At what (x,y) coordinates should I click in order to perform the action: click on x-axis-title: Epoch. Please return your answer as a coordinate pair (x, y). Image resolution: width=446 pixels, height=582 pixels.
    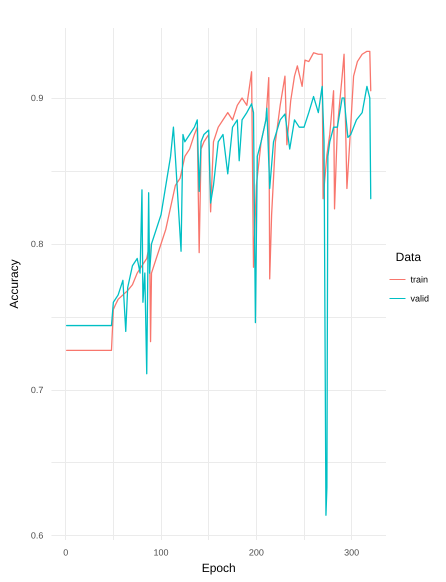
    Looking at the image, I should click on (219, 567).